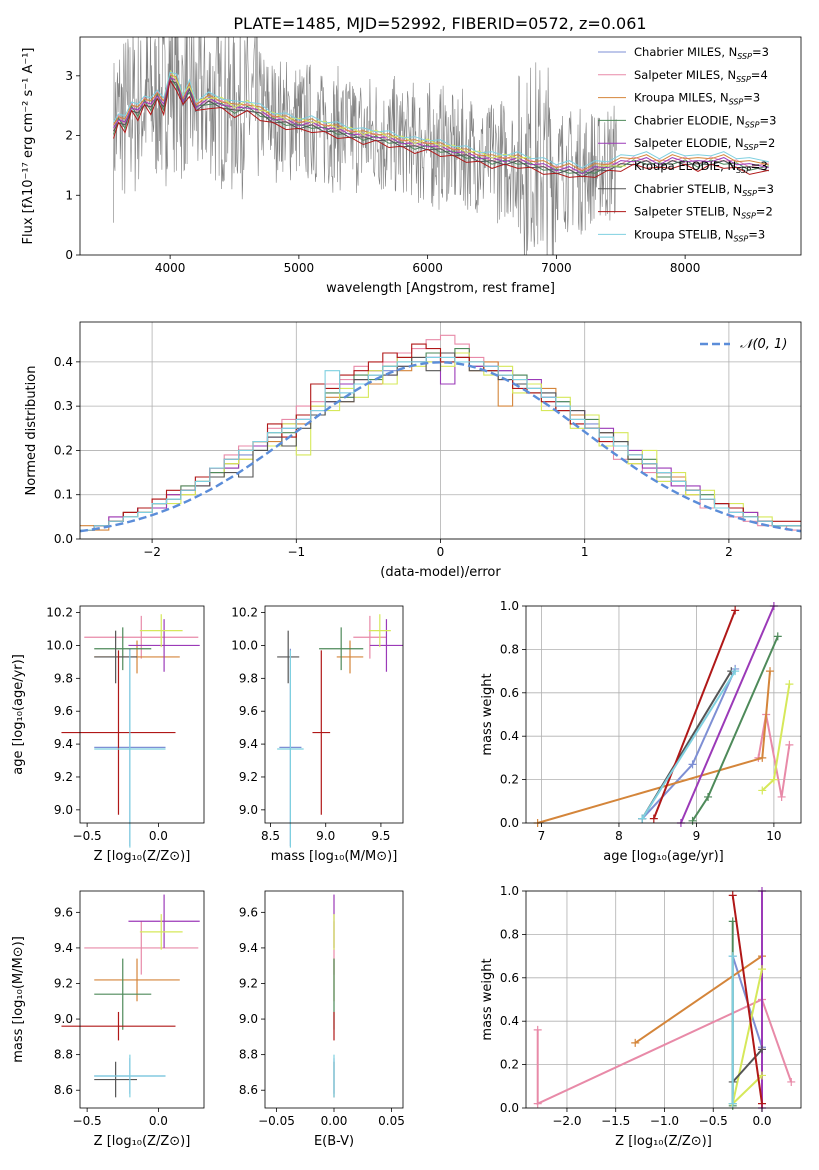 Image resolution: width=819 pixels, height=1170 pixels. Describe the element at coordinates (59, 645) in the screenshot. I see `y-tick-label: 10.0` at that location.